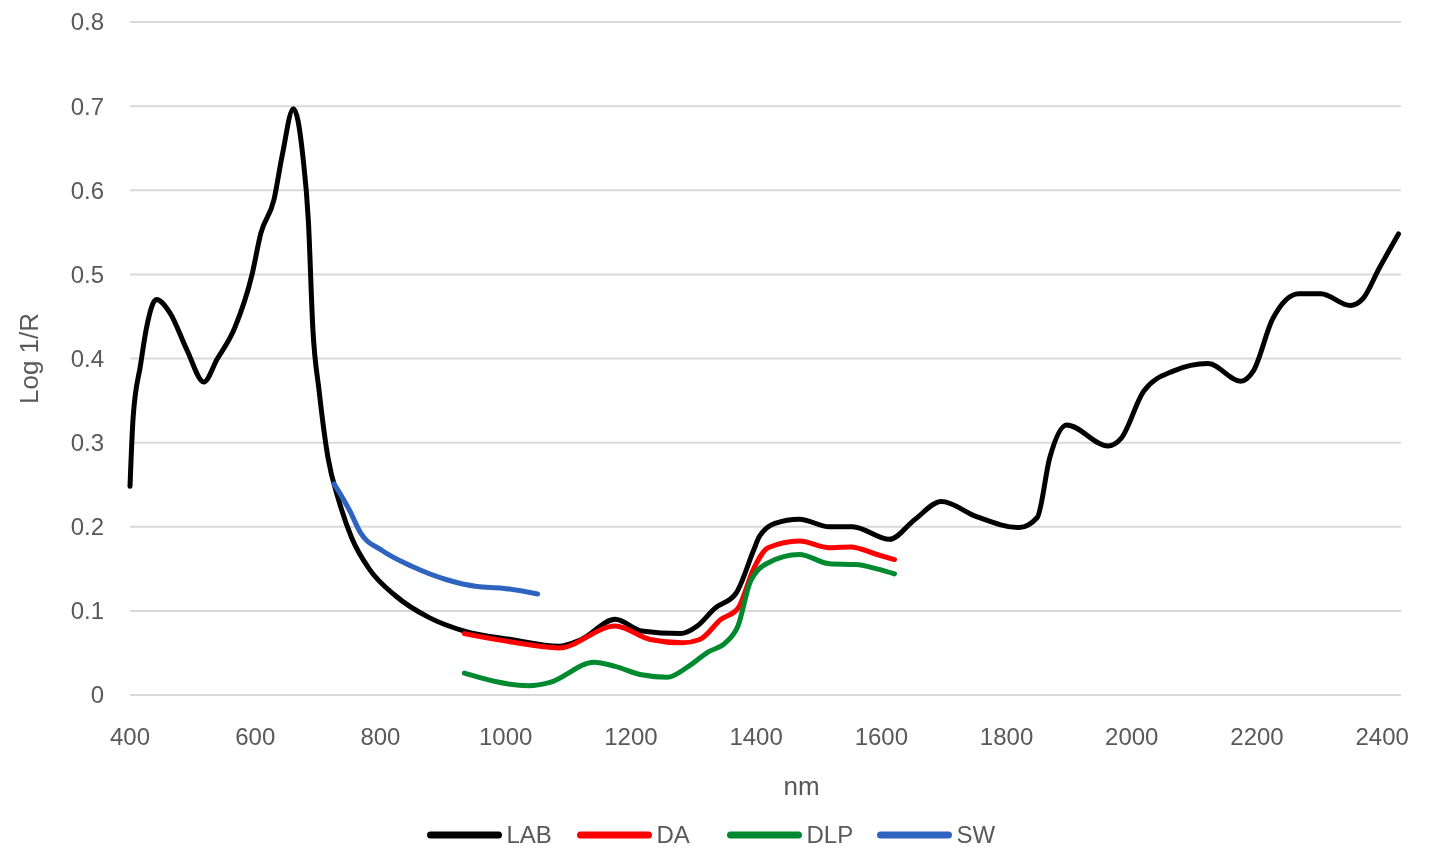 Image resolution: width=1441 pixels, height=863 pixels. I want to click on x-tick-label: 1200, so click(631, 736).